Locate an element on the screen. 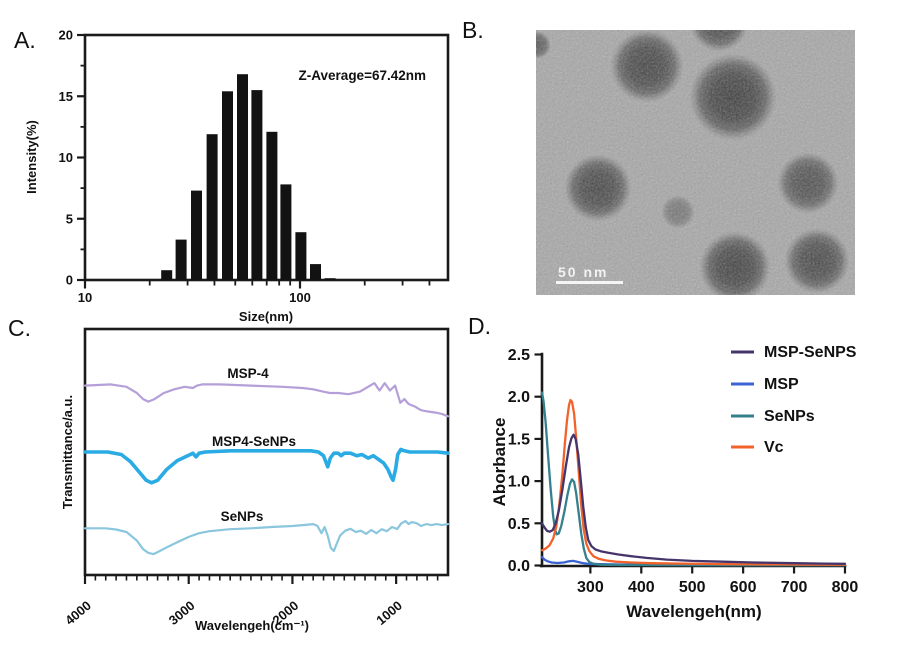 Image resolution: width=900 pixels, height=645 pixels. curve-label-senps: SeNPs is located at coordinates (242, 516).